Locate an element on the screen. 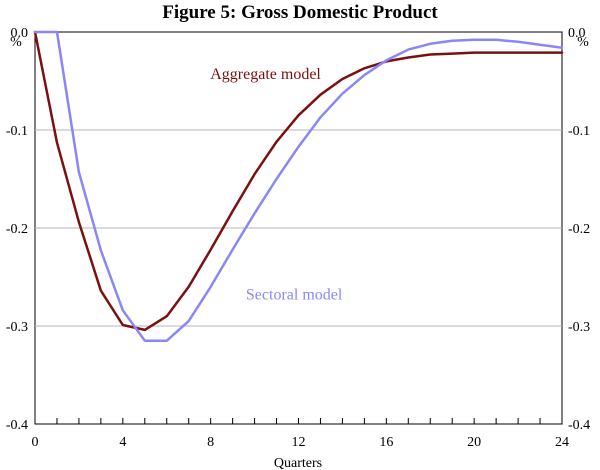  sectoral-model-label: Sectoral model is located at coordinates (294, 295).